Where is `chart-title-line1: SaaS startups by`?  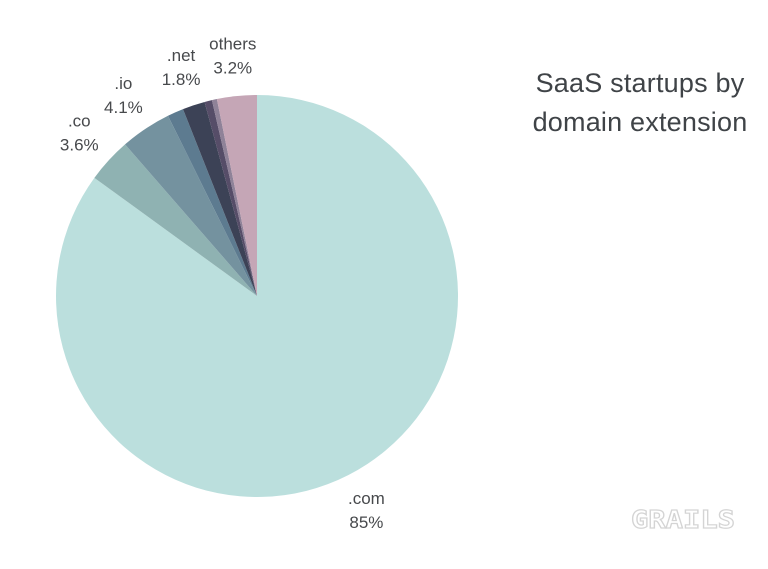
chart-title-line1: SaaS startups by is located at coordinates (640, 83).